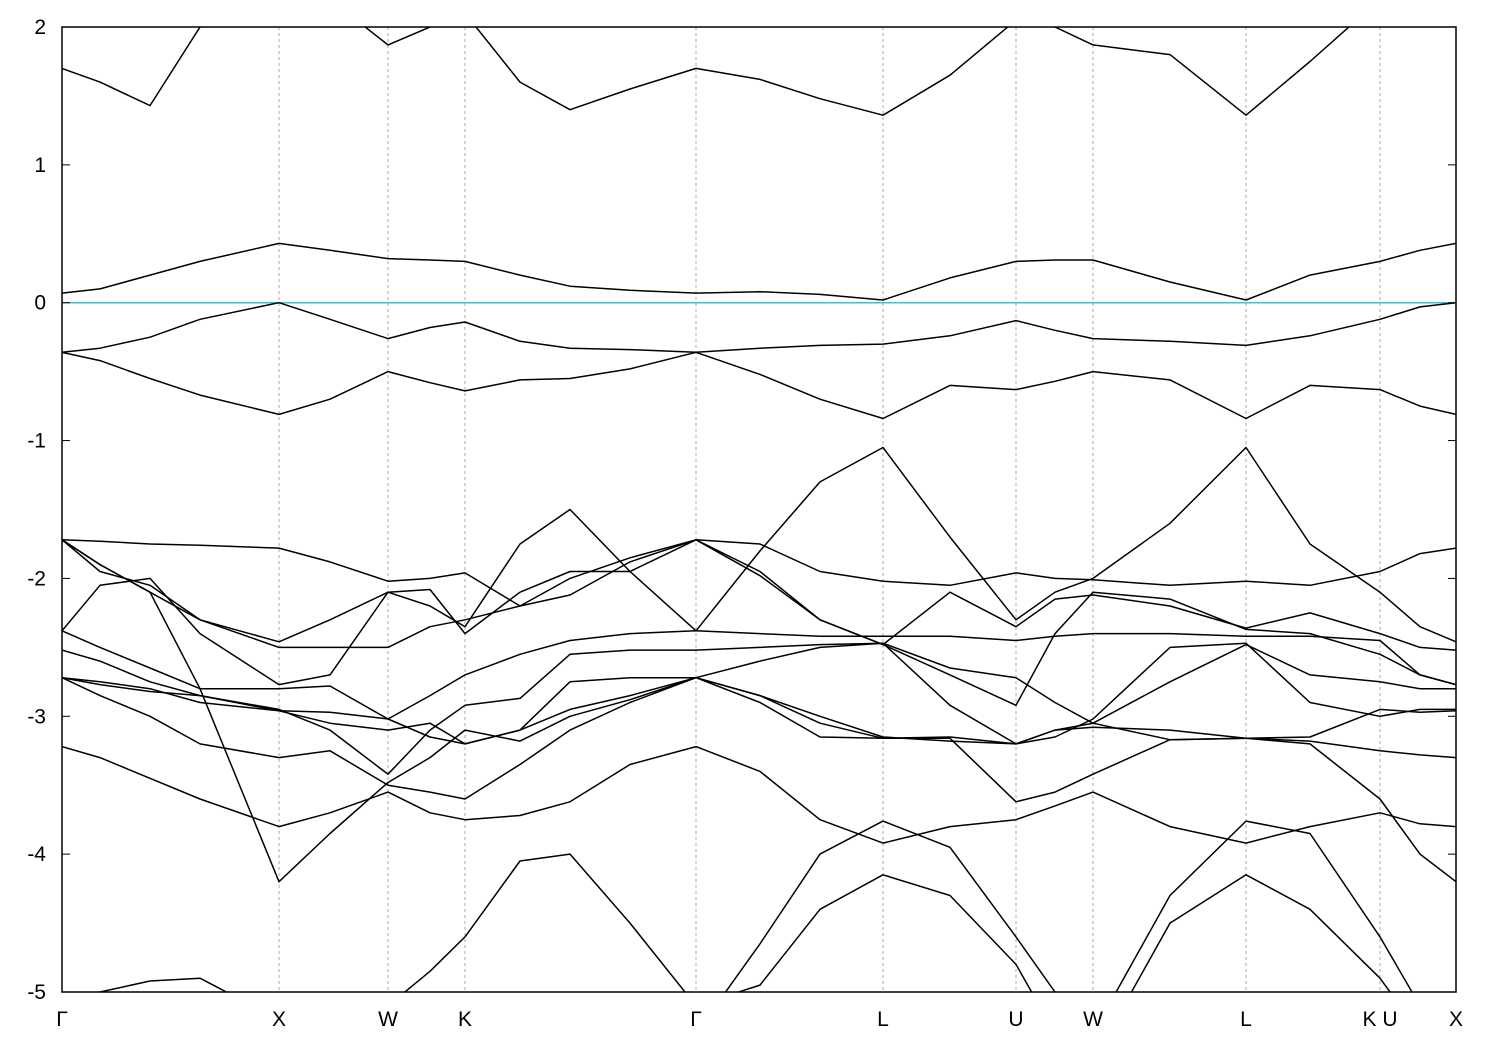  What do you see at coordinates (1379, 1019) in the screenshot?
I see `x-tick-label: K U` at bounding box center [1379, 1019].